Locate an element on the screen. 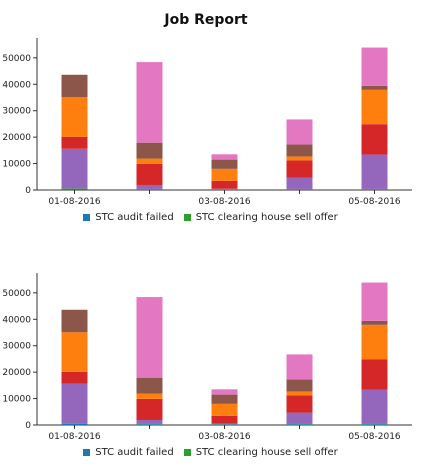 The image size is (421, 471). legend-label-stc-clearing-house-sell-offer: STC clearing house sell offer is located at coordinates (266, 217).